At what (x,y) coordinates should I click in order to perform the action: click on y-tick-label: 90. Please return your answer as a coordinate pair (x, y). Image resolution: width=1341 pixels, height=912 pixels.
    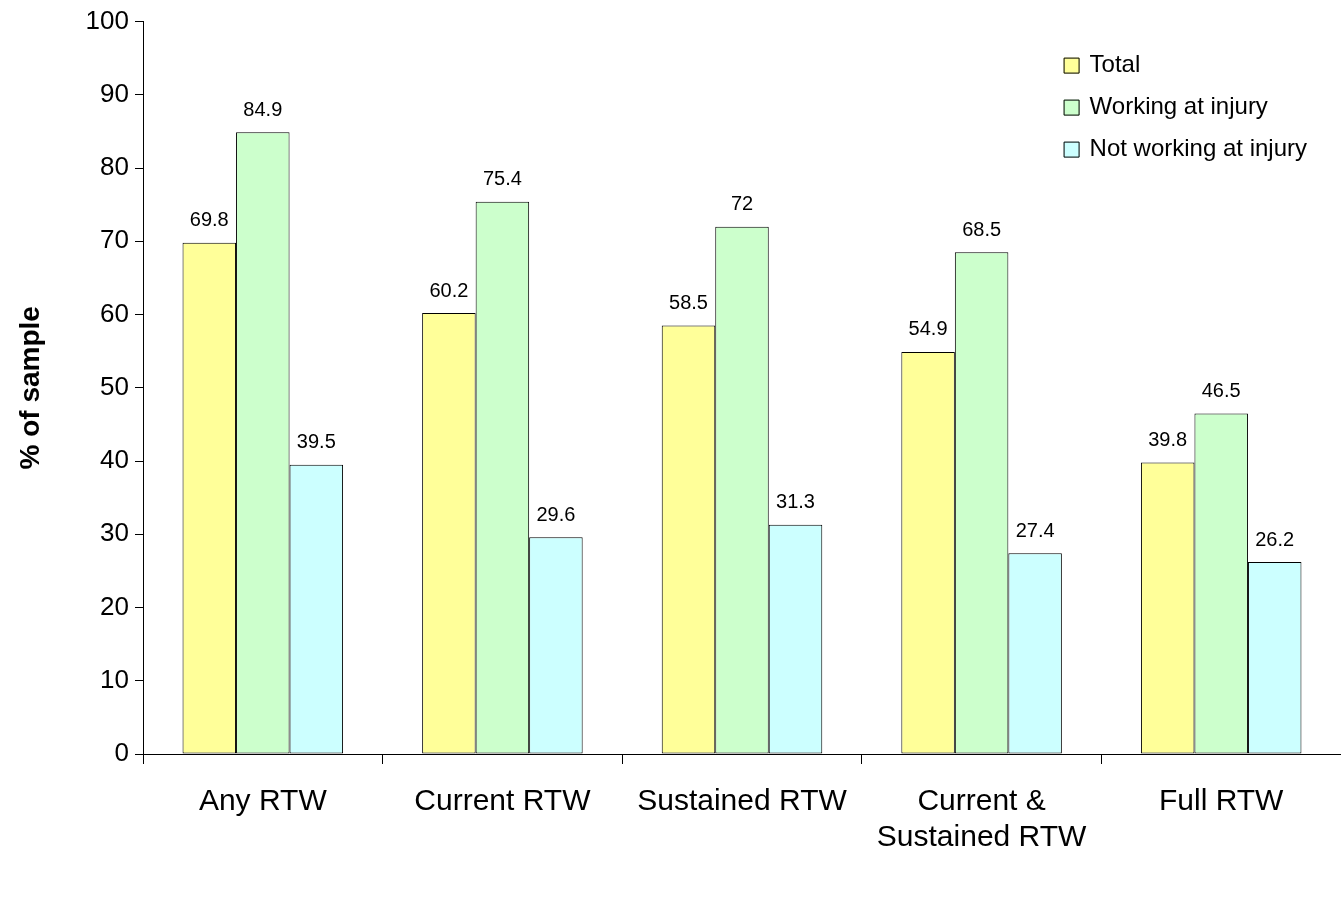
    Looking at the image, I should click on (114, 93).